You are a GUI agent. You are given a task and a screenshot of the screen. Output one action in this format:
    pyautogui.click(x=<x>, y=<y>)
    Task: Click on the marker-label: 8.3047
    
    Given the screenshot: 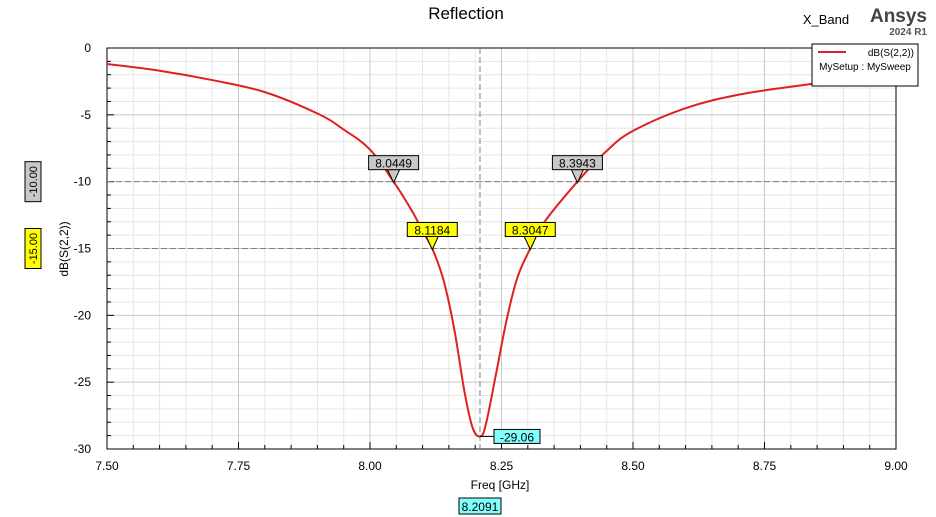 What is the action you would take?
    pyautogui.click(x=530, y=231)
    